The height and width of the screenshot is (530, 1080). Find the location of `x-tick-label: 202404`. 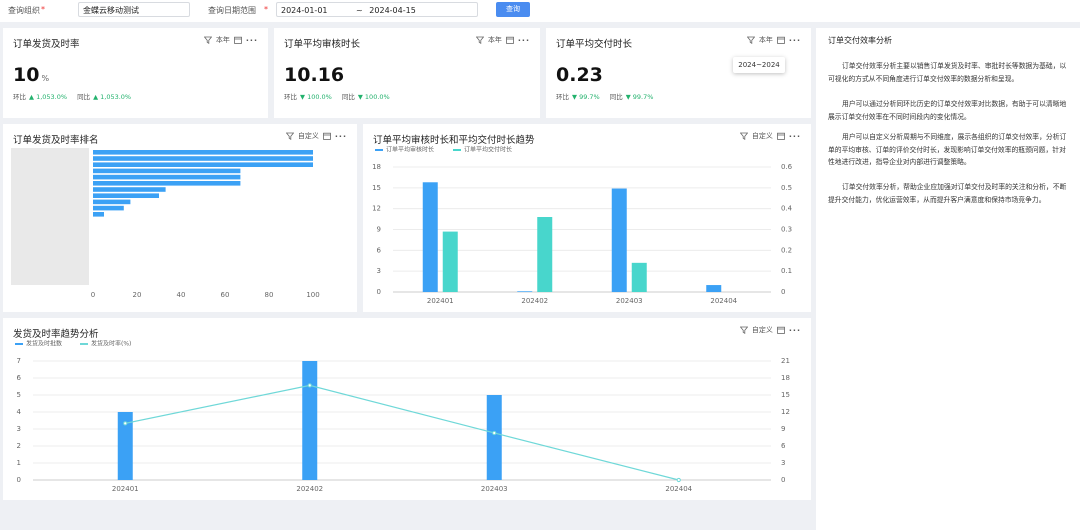

x-tick-label: 202404 is located at coordinates (723, 301).